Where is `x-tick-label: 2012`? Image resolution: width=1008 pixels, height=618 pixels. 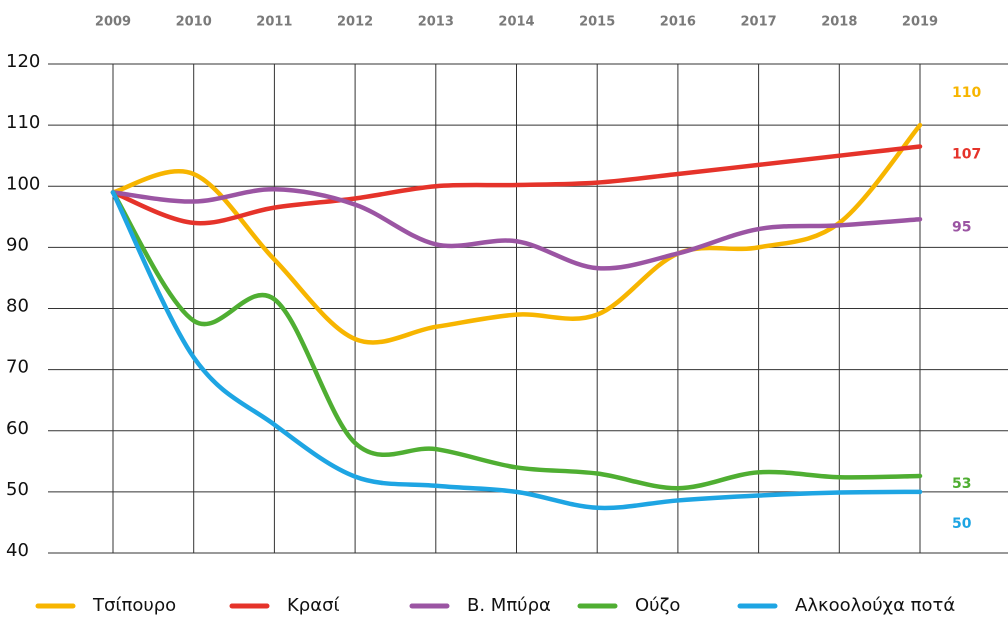
x-tick-label: 2012 is located at coordinates (355, 22).